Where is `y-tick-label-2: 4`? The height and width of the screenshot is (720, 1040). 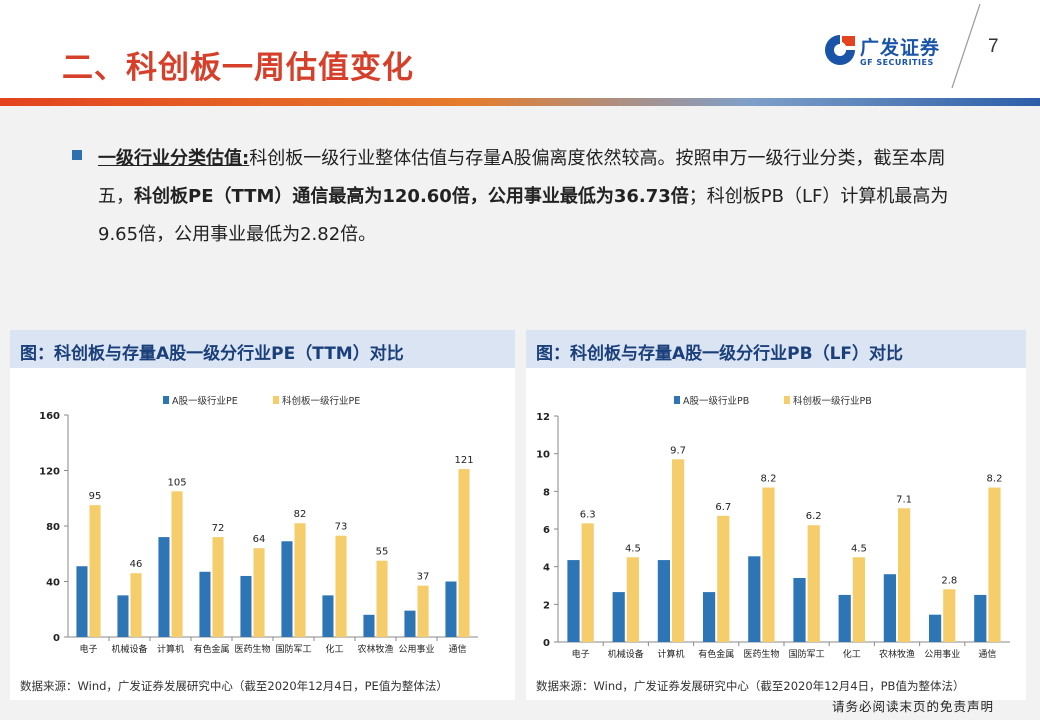
y-tick-label-2: 4 is located at coordinates (546, 568).